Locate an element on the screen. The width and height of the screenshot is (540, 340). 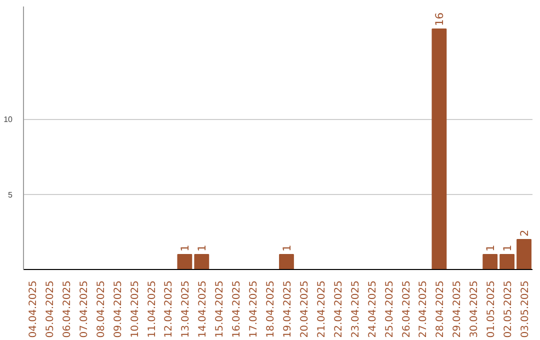
x-tick-label: 29.04.2025 is located at coordinates (458, 309).